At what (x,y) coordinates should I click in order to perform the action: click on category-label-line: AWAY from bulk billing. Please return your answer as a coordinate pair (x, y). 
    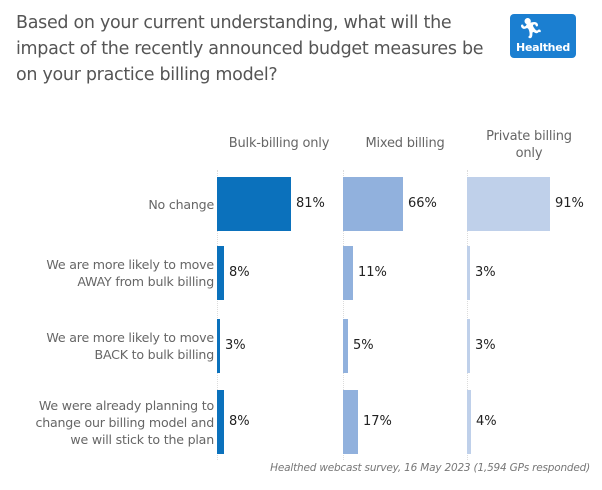
    Looking at the image, I should click on (145, 281).